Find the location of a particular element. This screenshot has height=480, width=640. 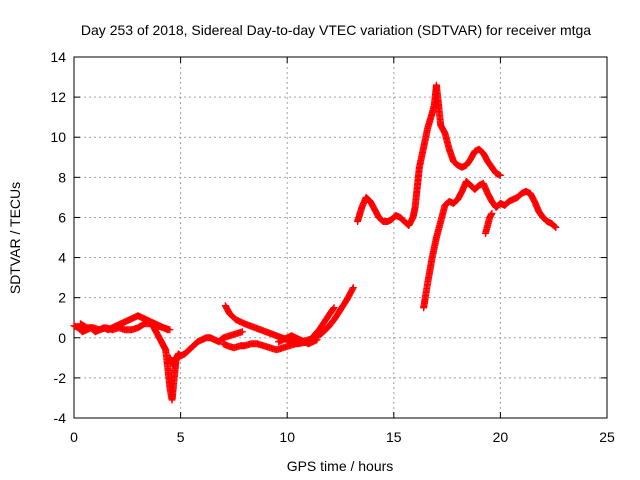

y-tick-label: 14 is located at coordinates (58, 57).